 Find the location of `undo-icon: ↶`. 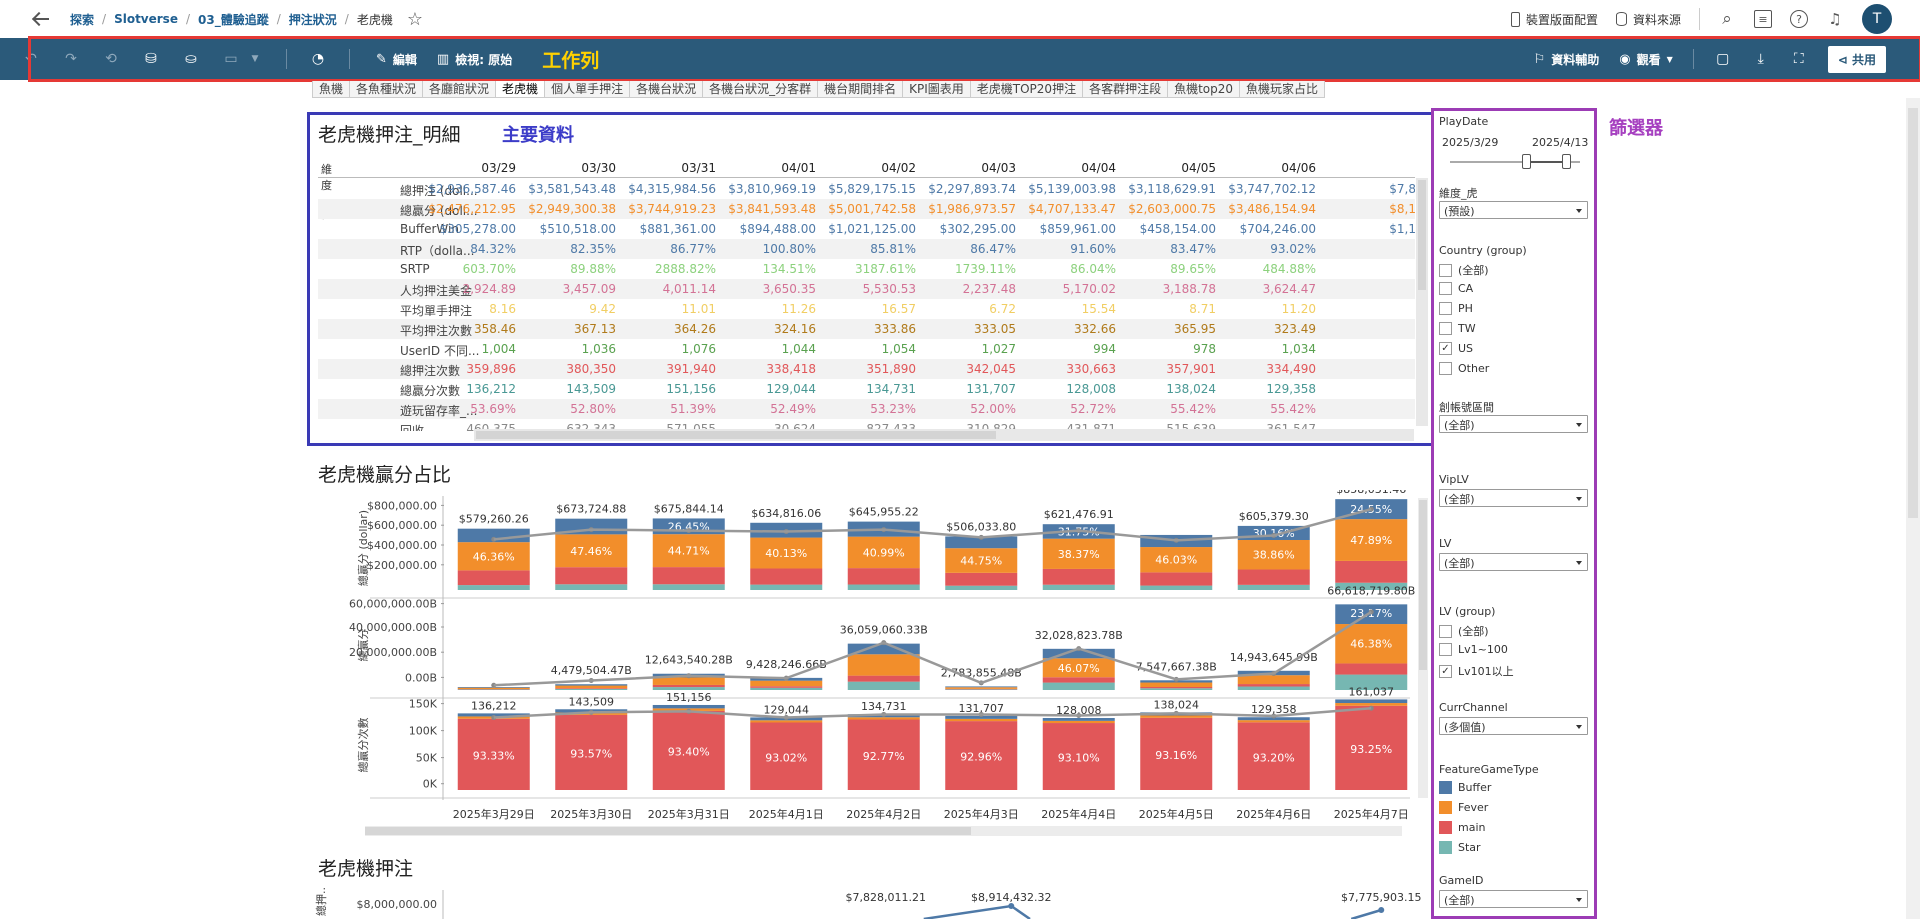

undo-icon: ↶ is located at coordinates (31, 59).